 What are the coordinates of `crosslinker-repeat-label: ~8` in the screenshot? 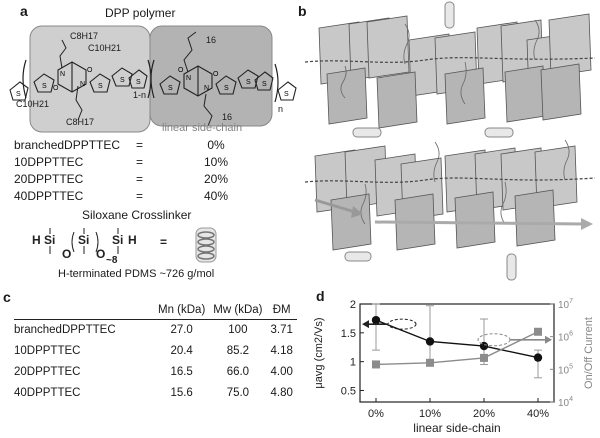 It's located at (112, 260).